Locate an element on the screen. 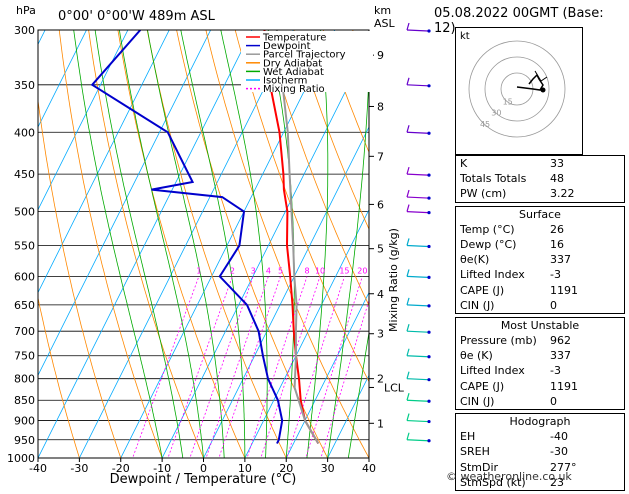  hodograph-ring-label: 30 is located at coordinates (496, 113).